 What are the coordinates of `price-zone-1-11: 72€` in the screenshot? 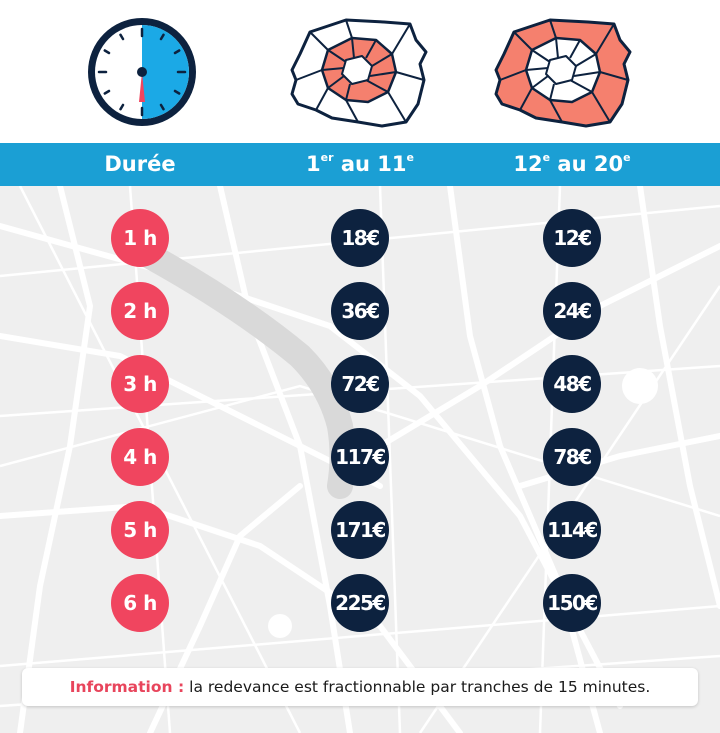 It's located at (360, 384).